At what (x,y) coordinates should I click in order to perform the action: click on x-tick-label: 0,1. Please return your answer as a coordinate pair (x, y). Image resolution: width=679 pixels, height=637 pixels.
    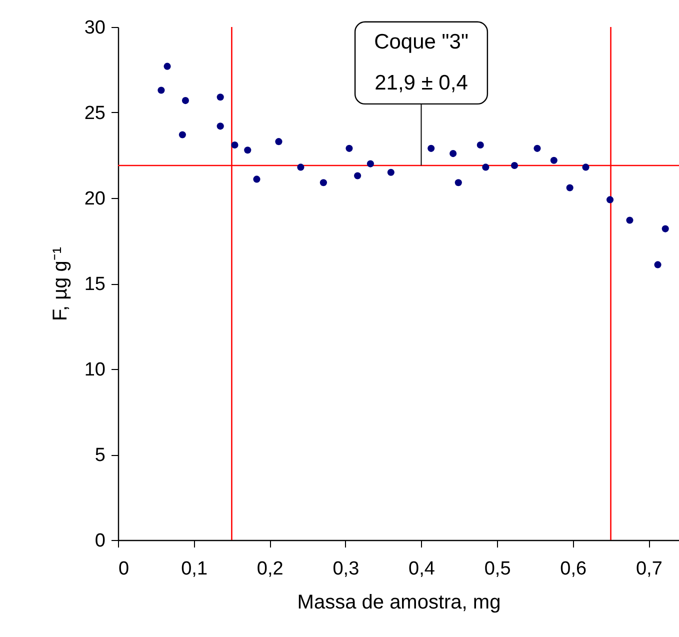
    Looking at the image, I should click on (194, 569).